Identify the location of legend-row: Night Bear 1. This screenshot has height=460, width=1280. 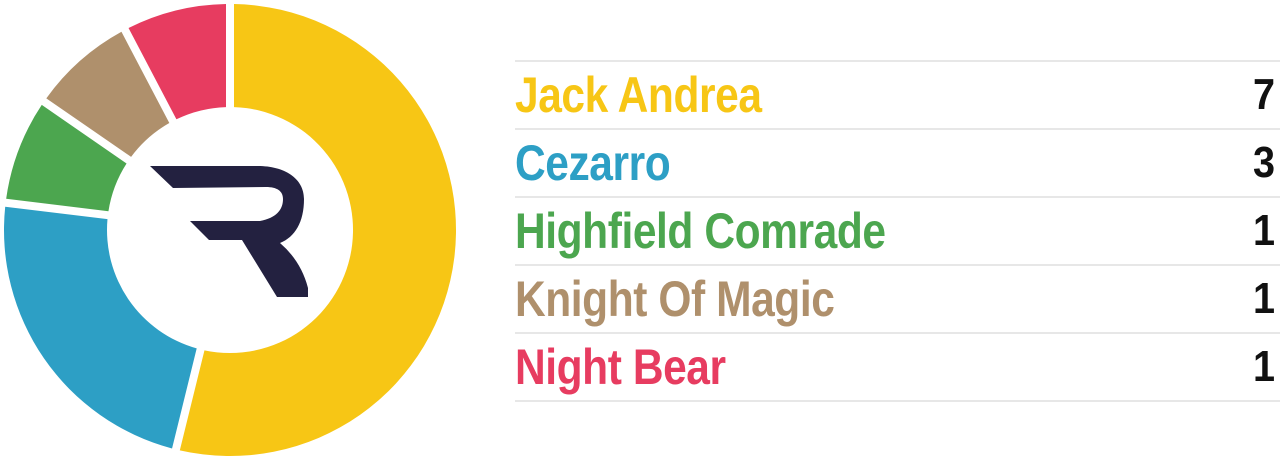
(897, 368).